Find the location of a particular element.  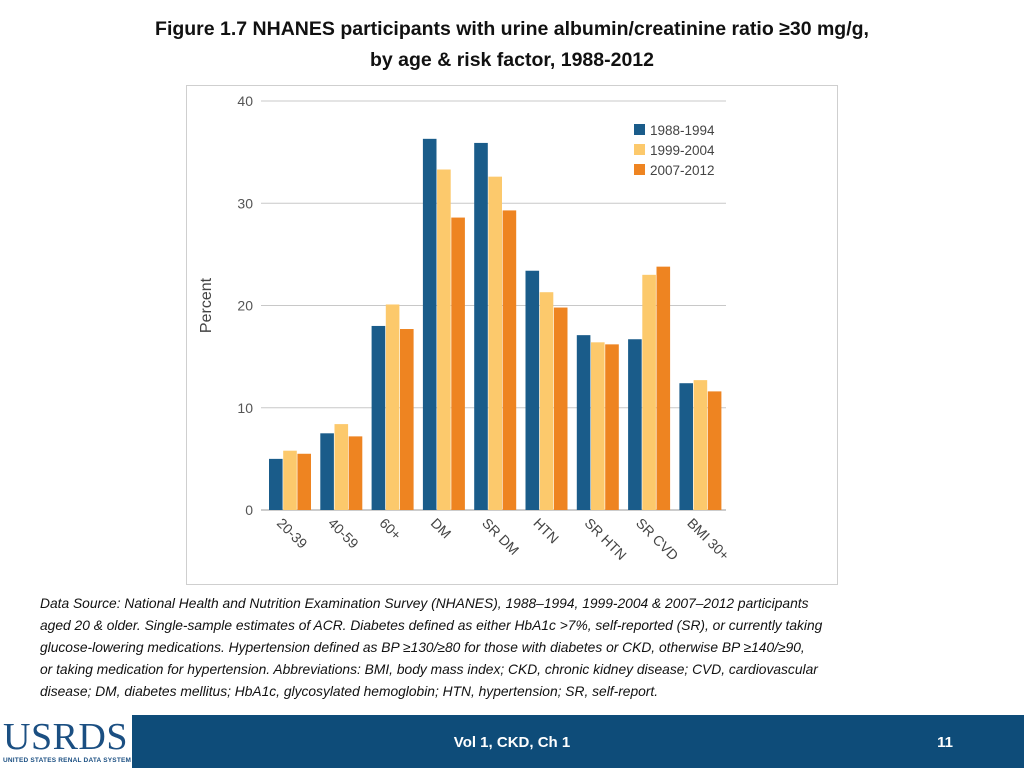

y-tick-label: 40 is located at coordinates (245, 101).